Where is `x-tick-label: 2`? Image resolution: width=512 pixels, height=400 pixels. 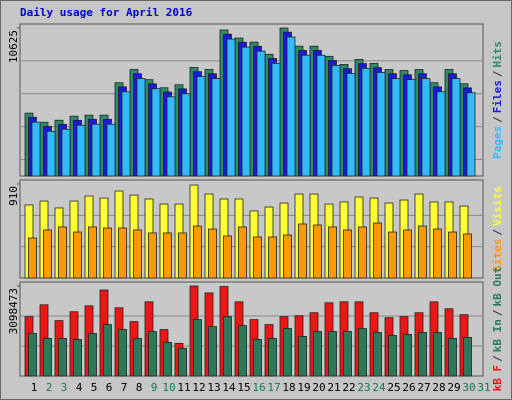 x-tick-label: 2 is located at coordinates (49, 387).